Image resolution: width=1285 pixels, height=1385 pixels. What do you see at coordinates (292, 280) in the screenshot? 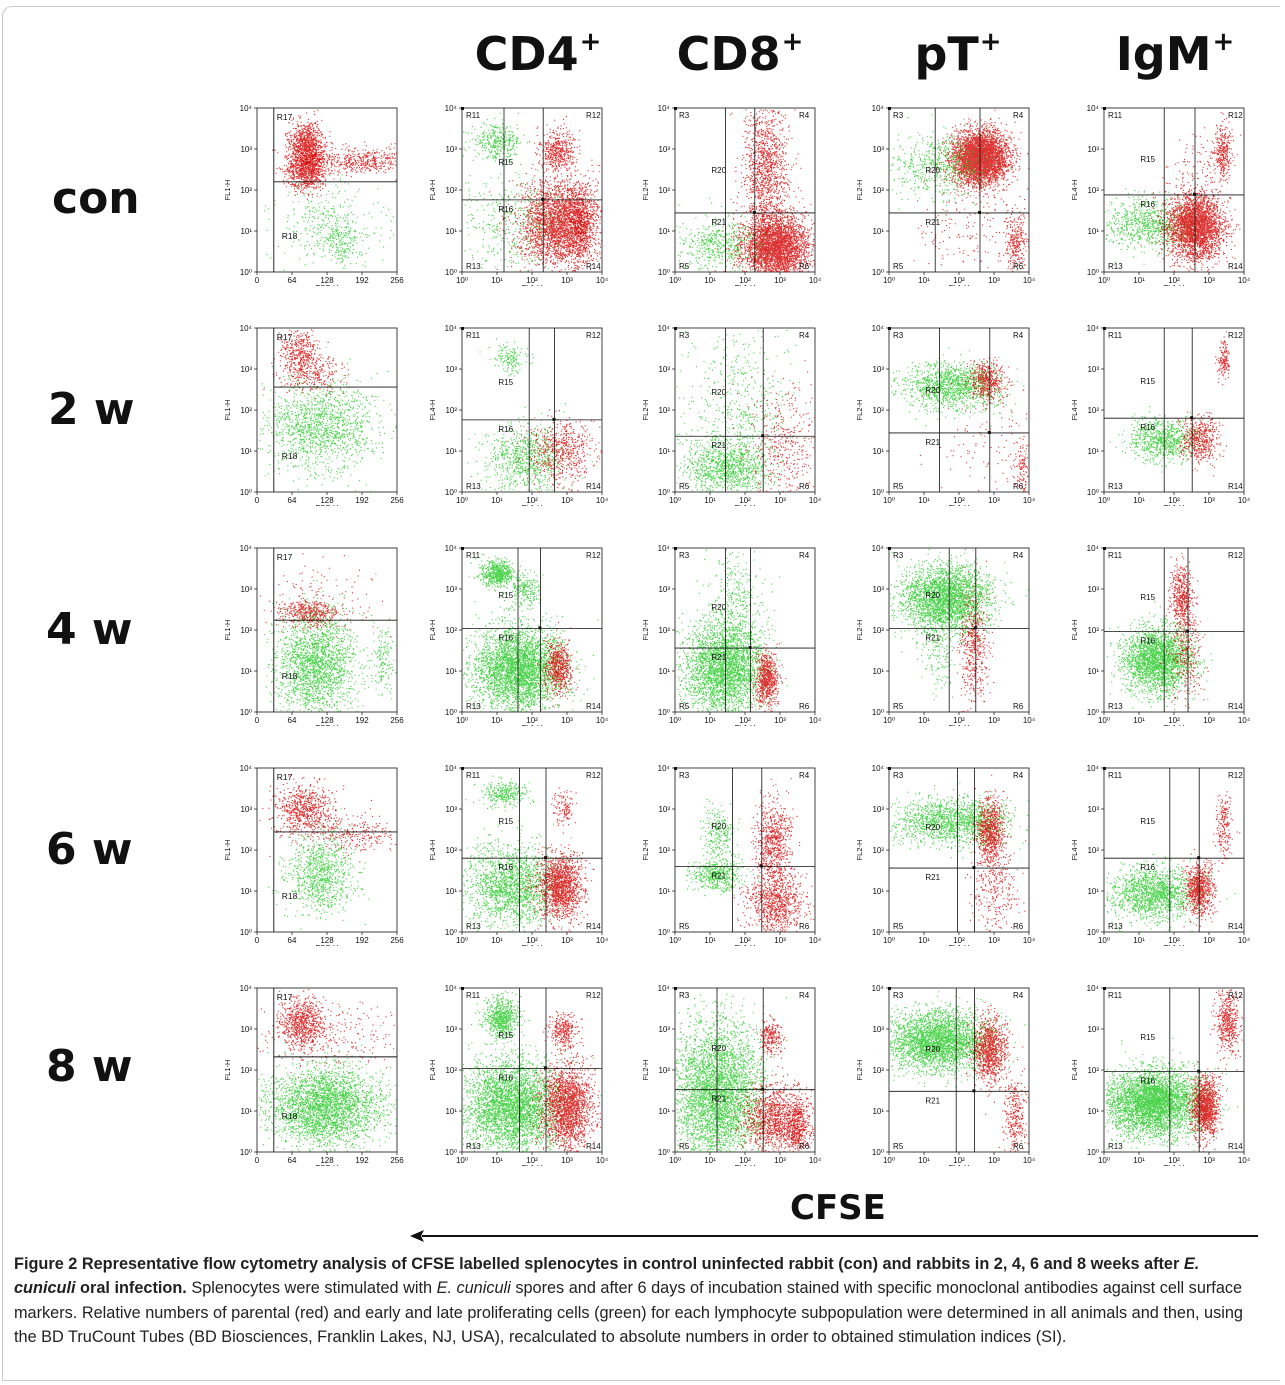
I see `svg-text: 64` at bounding box center [292, 280].